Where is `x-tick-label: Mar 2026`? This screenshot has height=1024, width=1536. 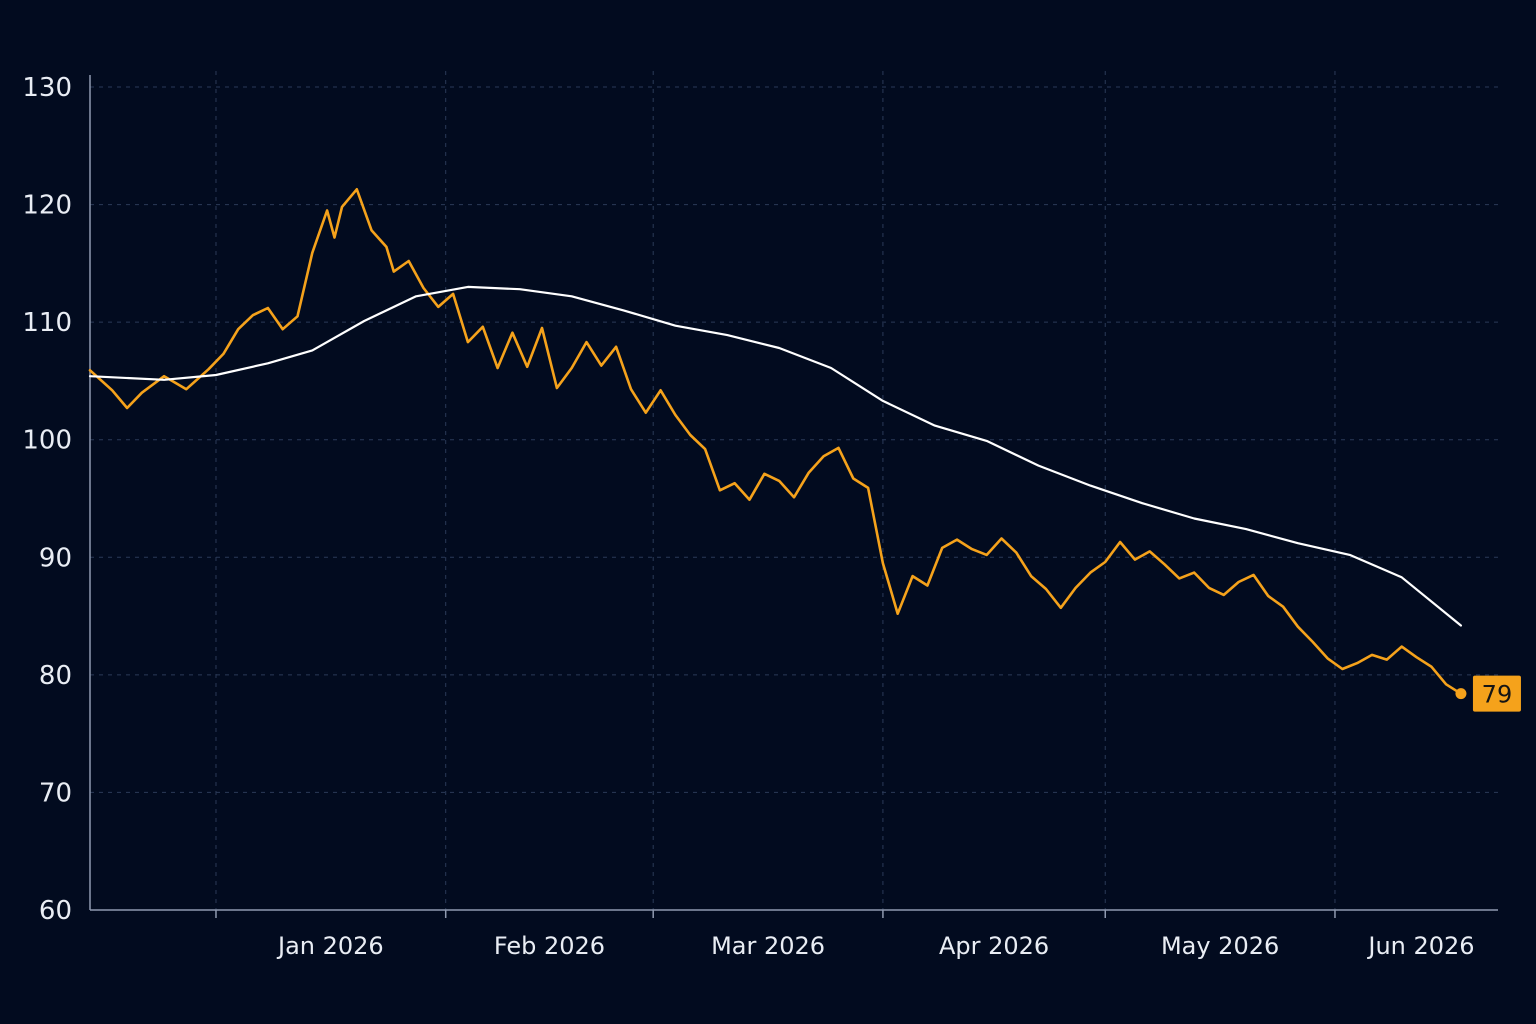 x-tick-label: Mar 2026 is located at coordinates (768, 946).